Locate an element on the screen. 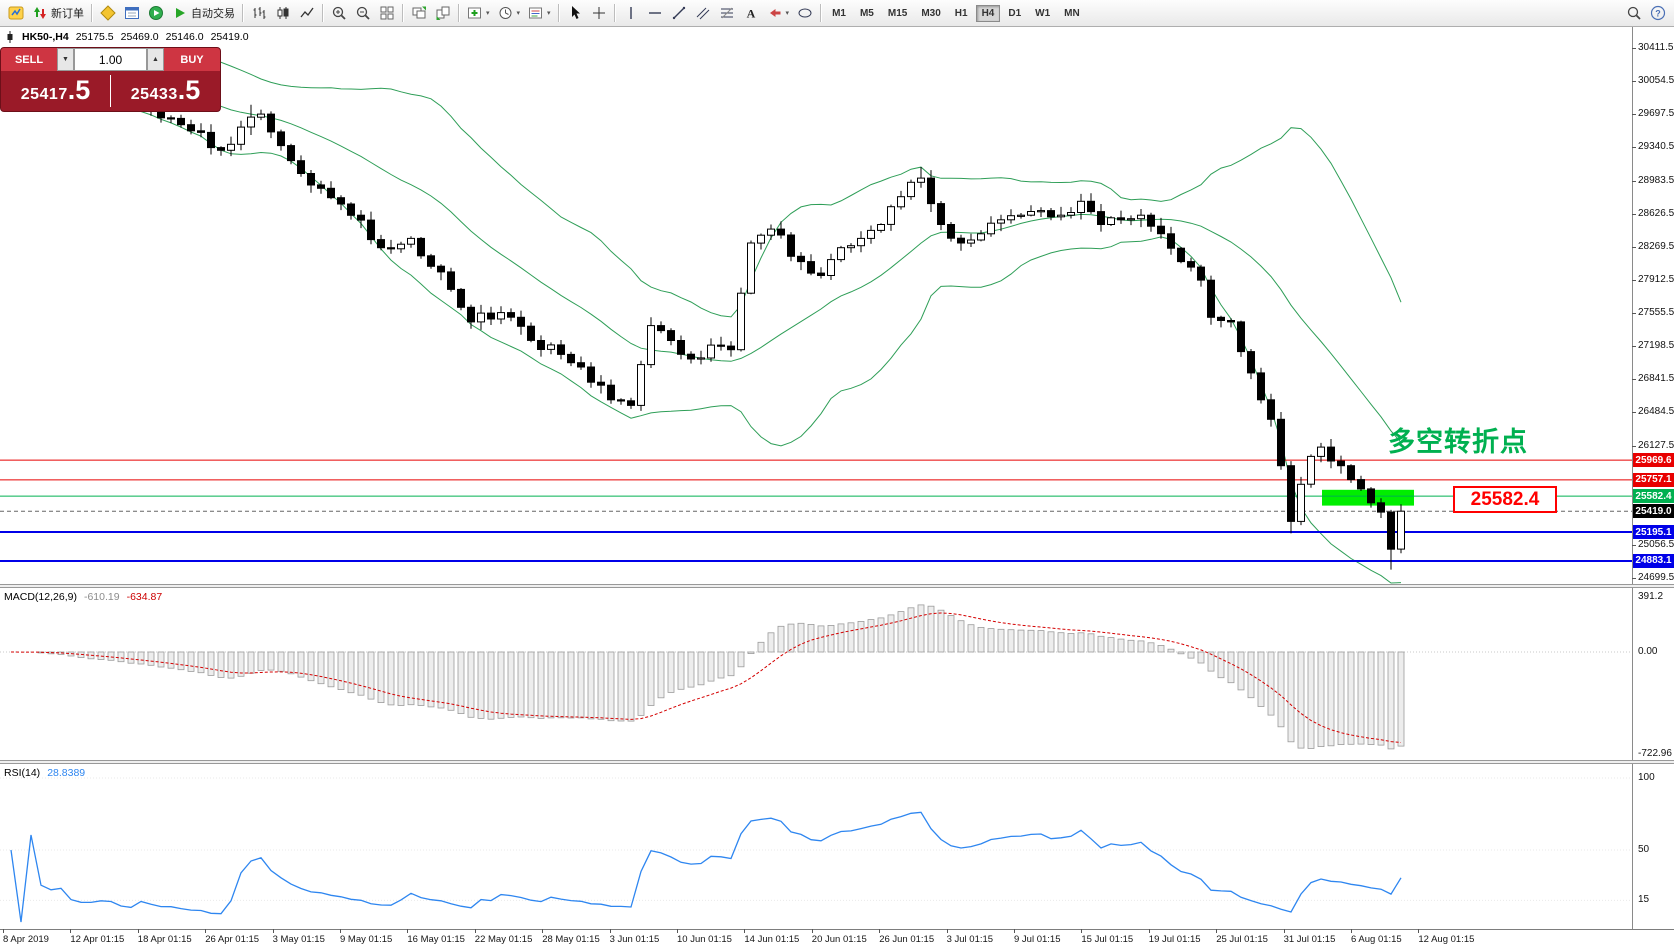  svg-text: A is located at coordinates (750, 14).